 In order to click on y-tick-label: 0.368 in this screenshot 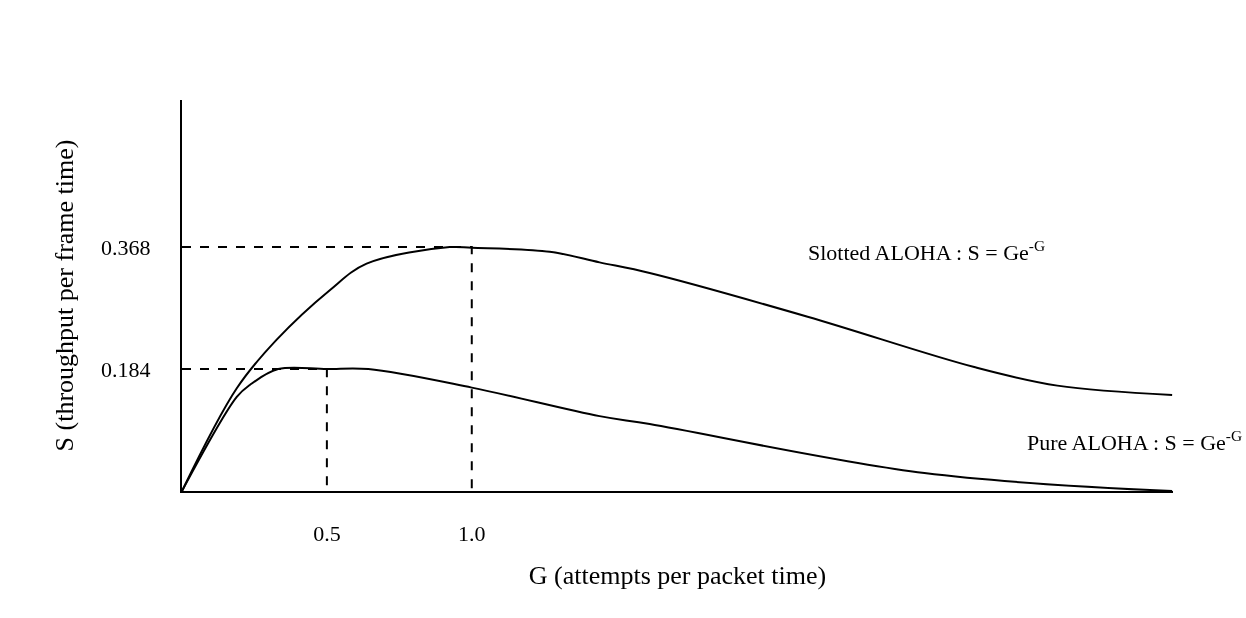, I will do `click(126, 247)`.